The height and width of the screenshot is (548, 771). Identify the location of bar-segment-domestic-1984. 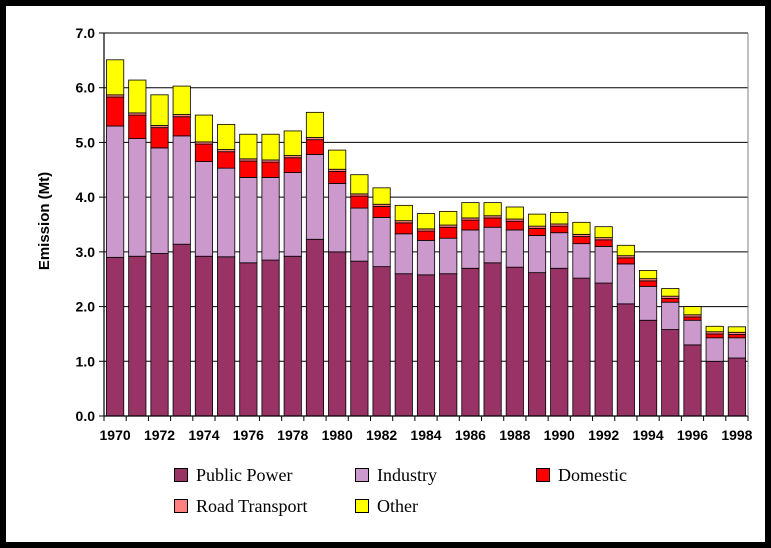
(426, 235).